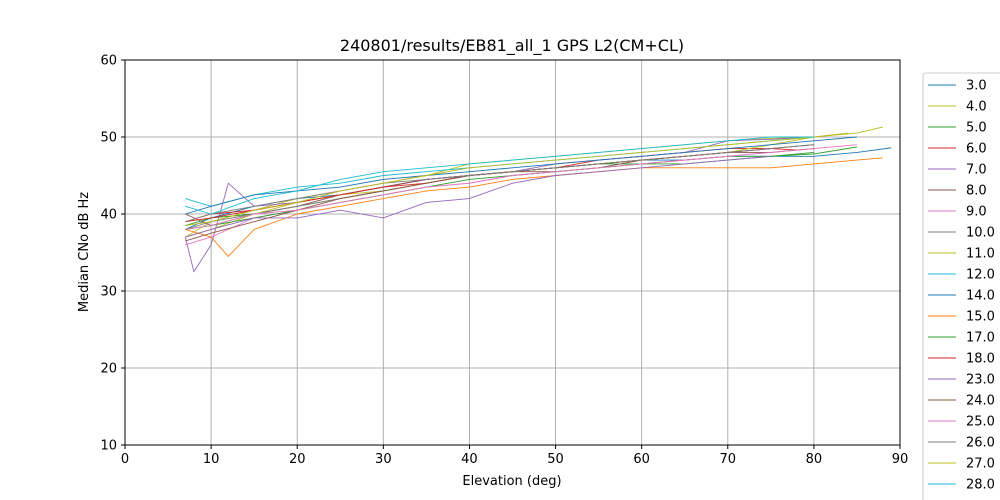  Describe the element at coordinates (641, 459) in the screenshot. I see `x-tick-label: 60` at that location.